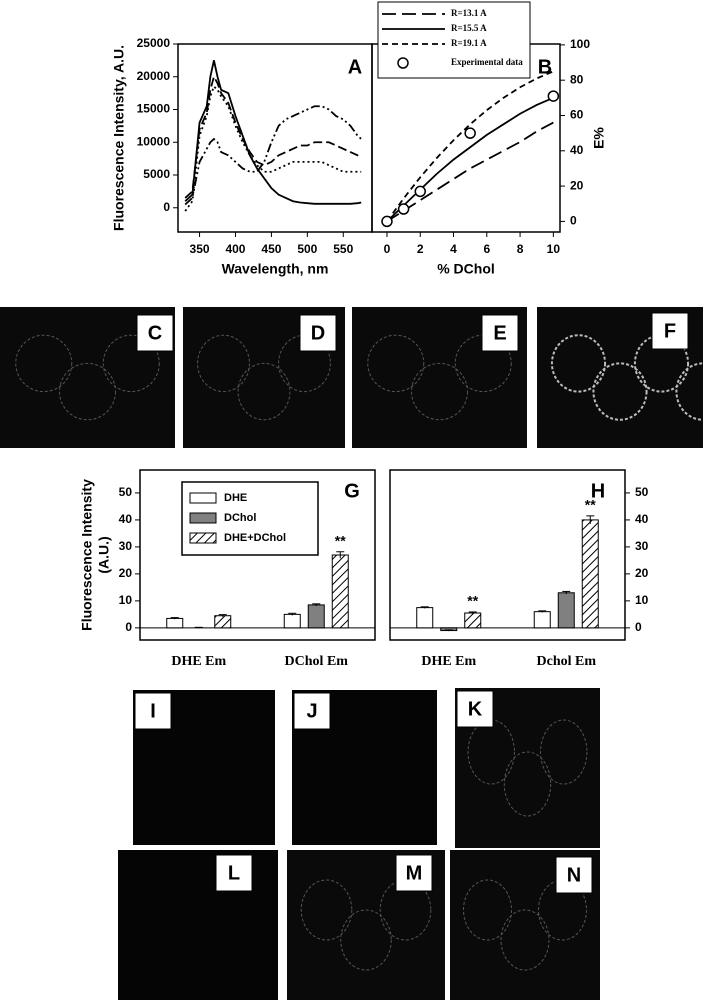 This screenshot has height=1000, width=703. I want to click on panel-label: D, so click(318, 333).